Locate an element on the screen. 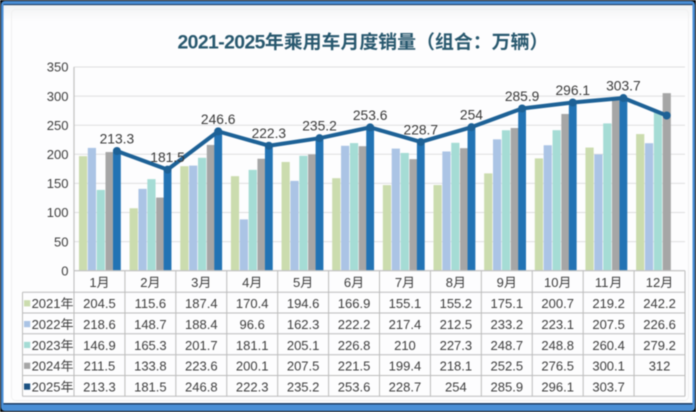 The image size is (696, 412). svg-text: 5 is located at coordinates (296, 282).